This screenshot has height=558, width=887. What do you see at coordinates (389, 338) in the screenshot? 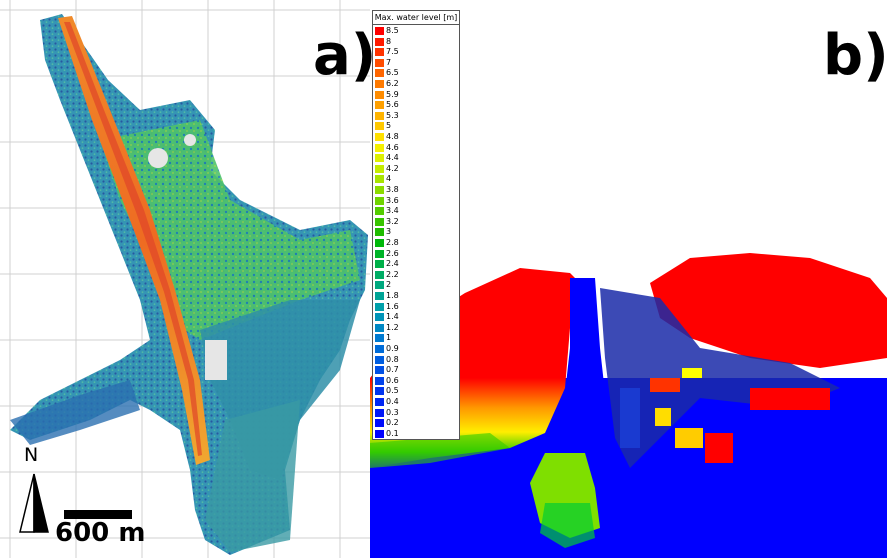
I see `legend-value: 1` at bounding box center [389, 338].